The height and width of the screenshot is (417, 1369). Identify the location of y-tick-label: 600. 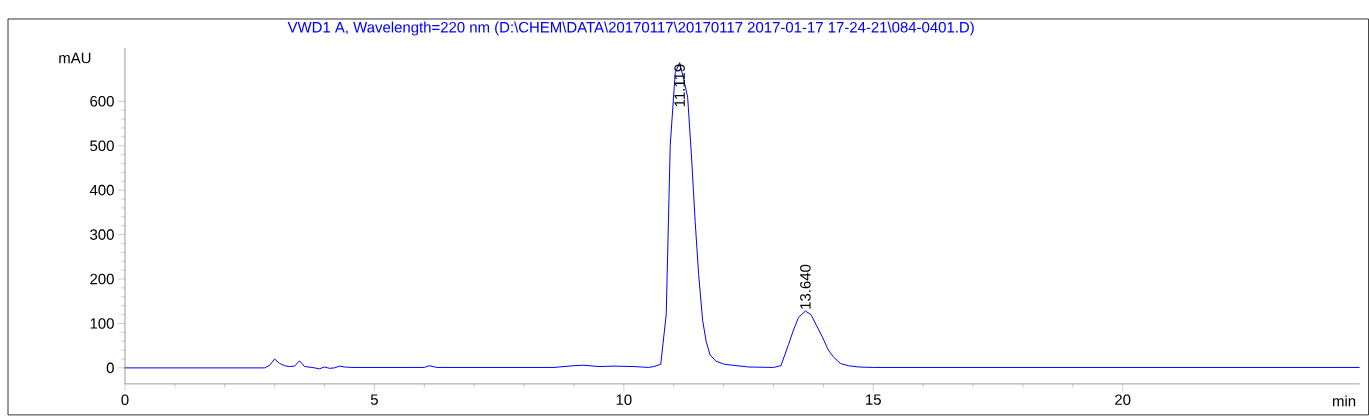
(102, 101).